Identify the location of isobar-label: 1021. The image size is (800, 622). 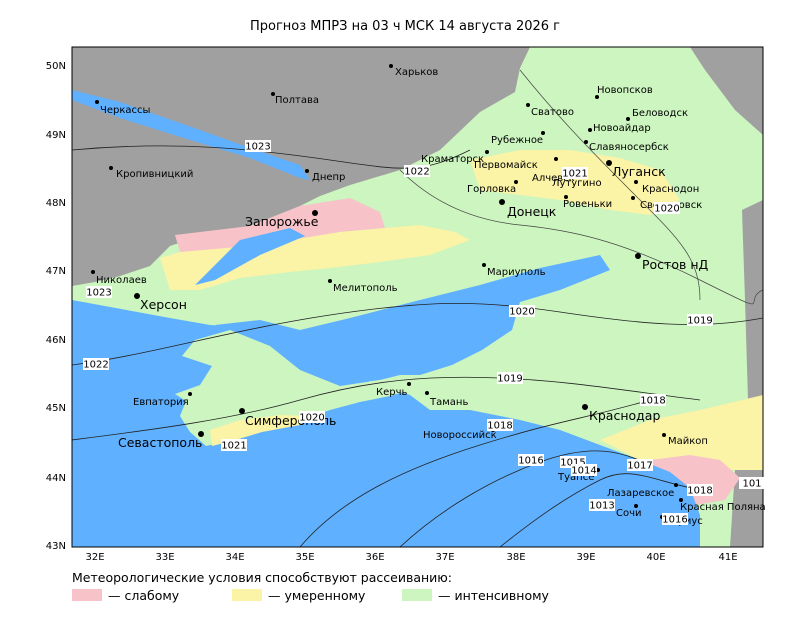
(574, 174).